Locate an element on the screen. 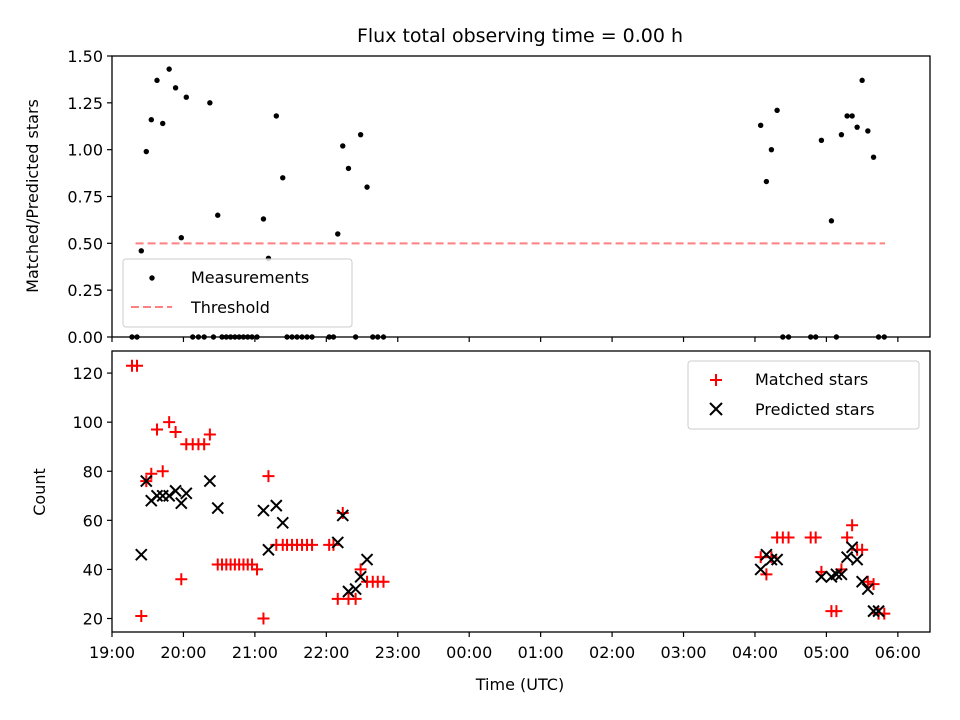 This screenshot has width=960, height=720. x-tick-label: 23:00 is located at coordinates (398, 652).